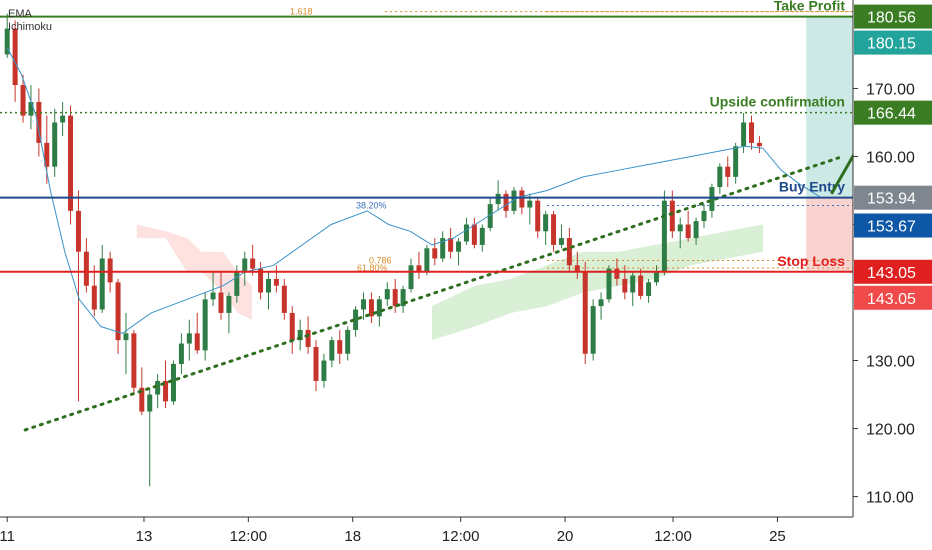 The image size is (932, 550). Describe the element at coordinates (810, 7) in the screenshot. I see `take-profit-label: Take Profit` at that location.